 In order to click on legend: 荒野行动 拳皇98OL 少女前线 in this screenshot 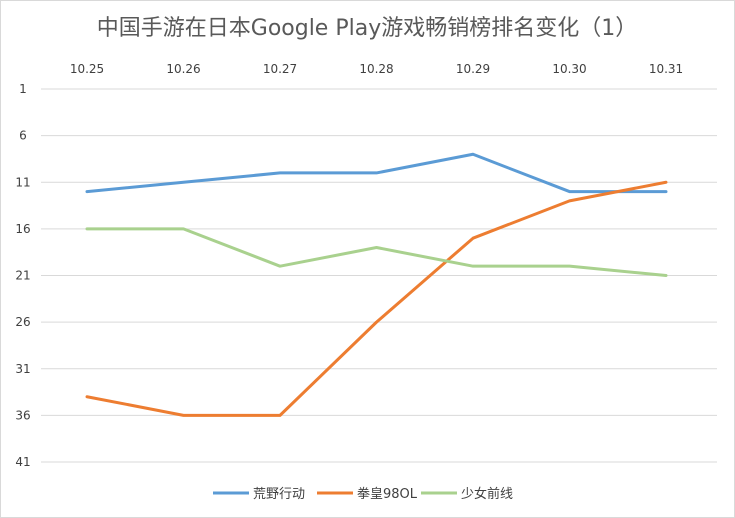, I will do `click(363, 494)`.